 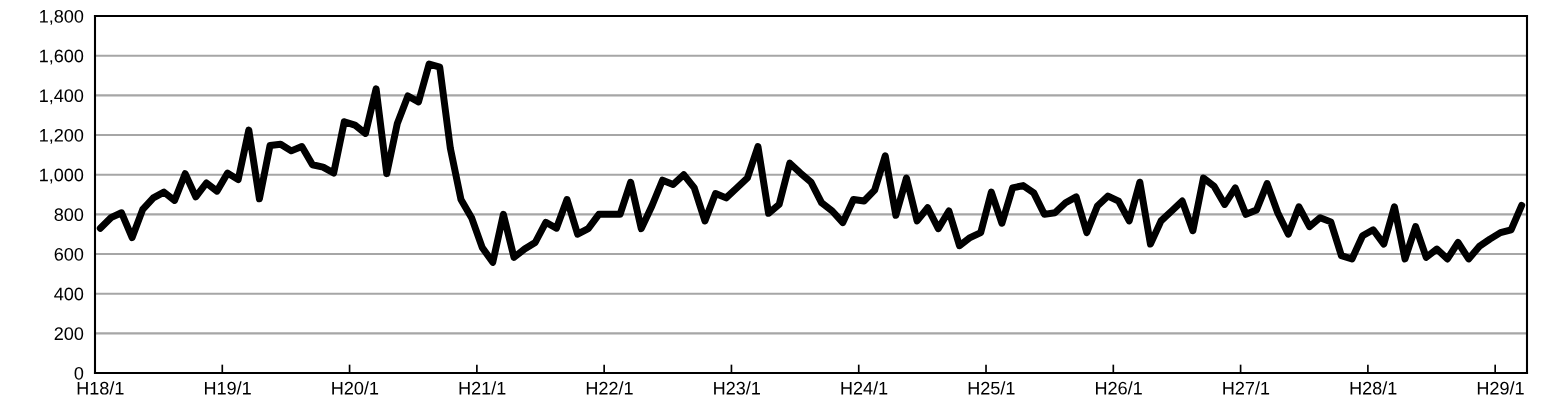 I want to click on y-tick-label: 1,000, so click(x=62, y=176).